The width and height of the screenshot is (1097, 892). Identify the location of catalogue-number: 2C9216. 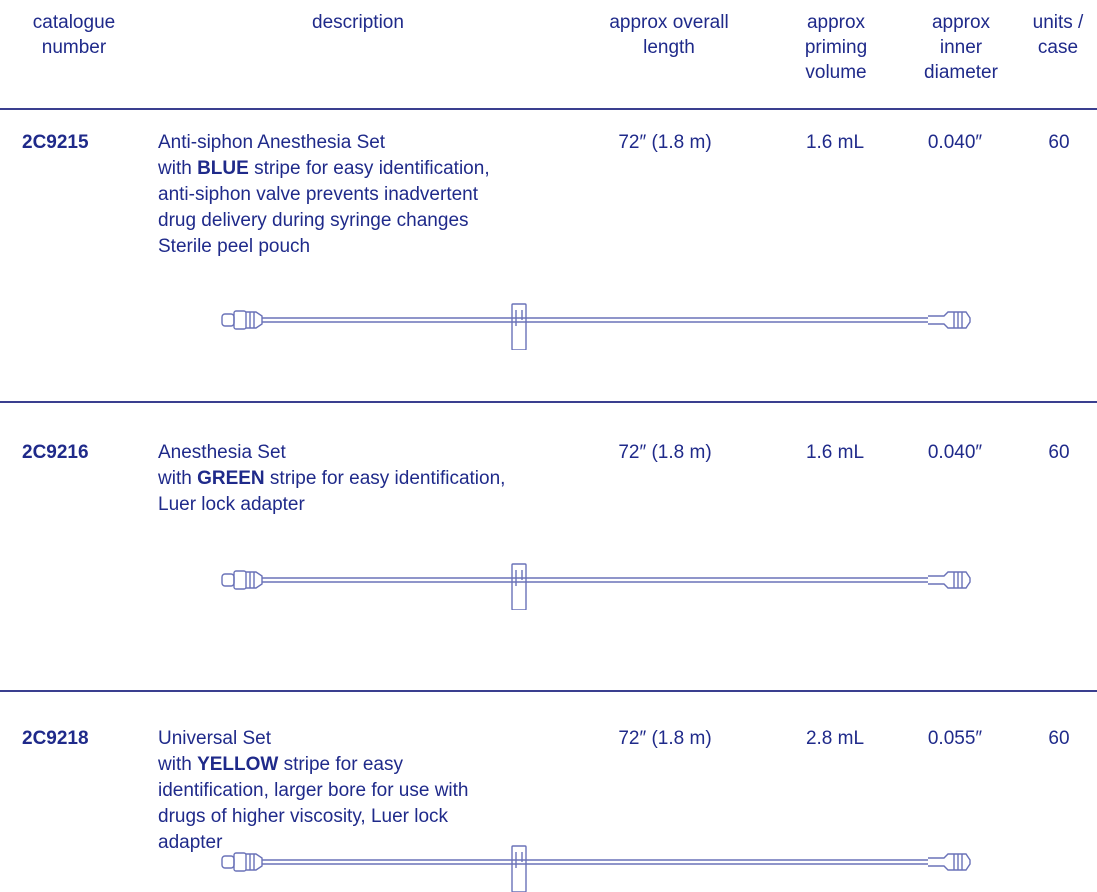
(55, 452).